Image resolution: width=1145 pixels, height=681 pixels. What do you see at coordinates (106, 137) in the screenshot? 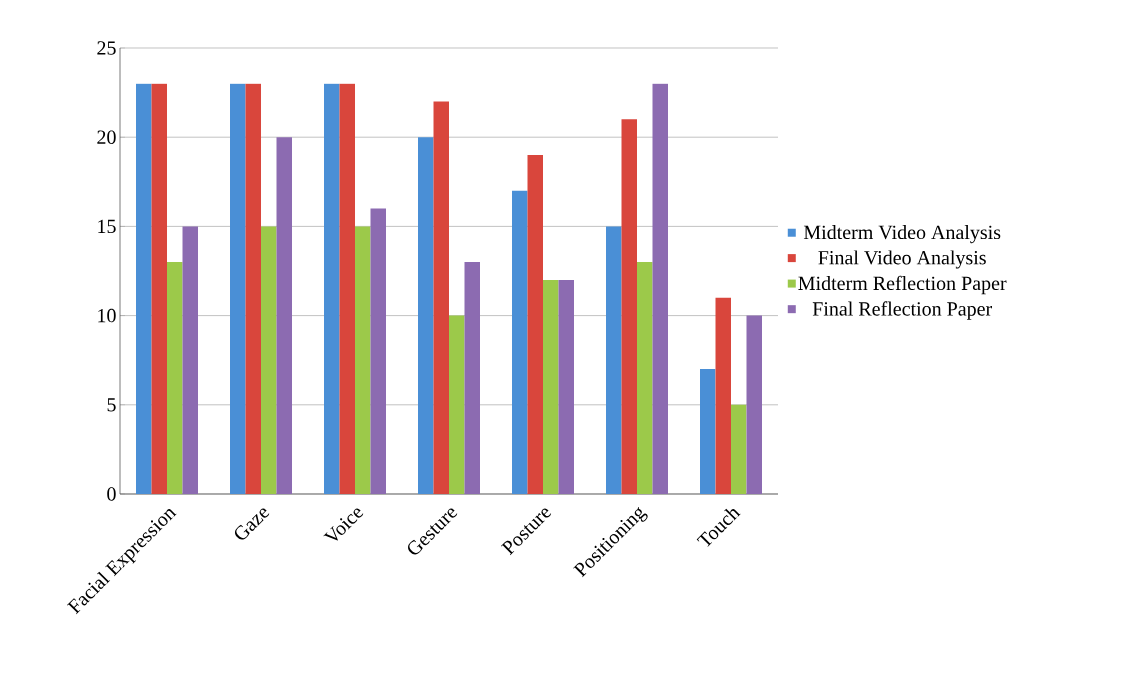
I see `y-tick-label: 20` at bounding box center [106, 137].